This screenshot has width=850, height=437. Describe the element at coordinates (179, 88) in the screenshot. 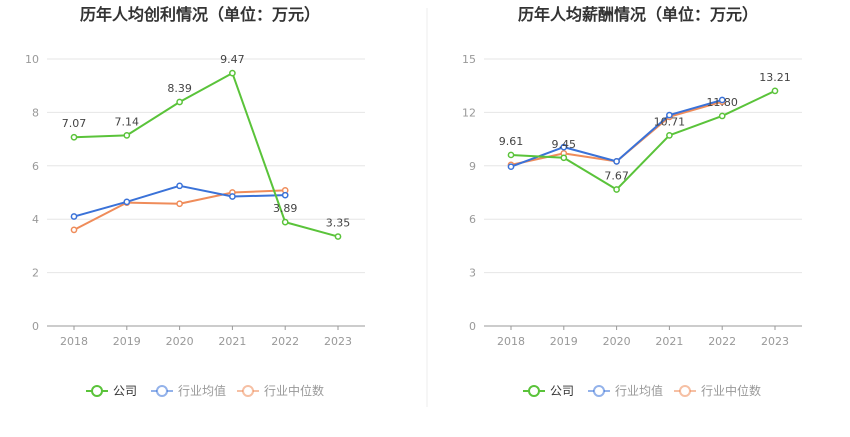

I see `data-label: 8.39` at that location.